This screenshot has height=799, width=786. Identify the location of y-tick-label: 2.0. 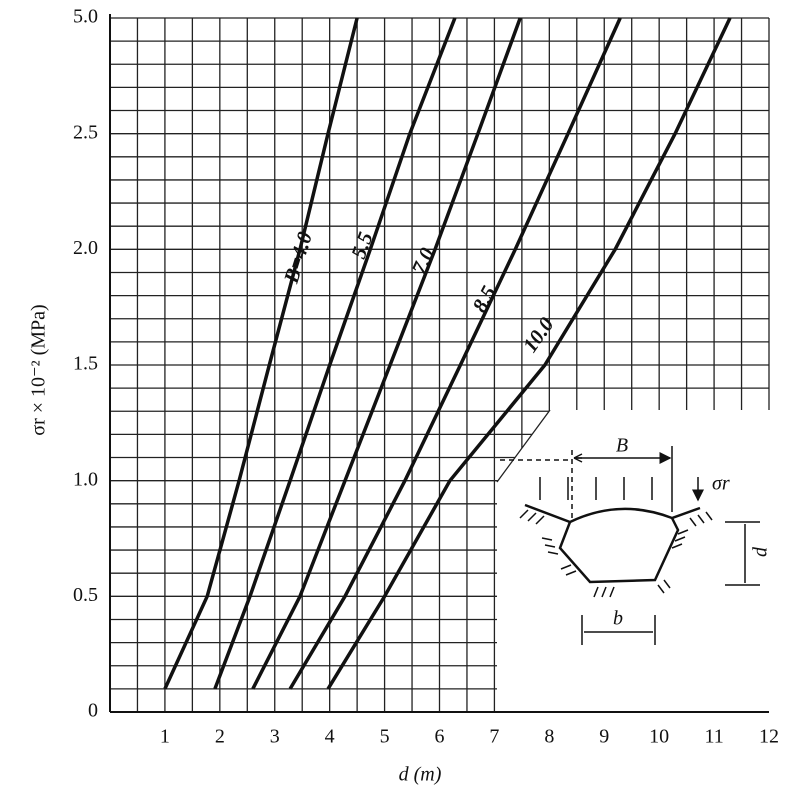
(85, 248).